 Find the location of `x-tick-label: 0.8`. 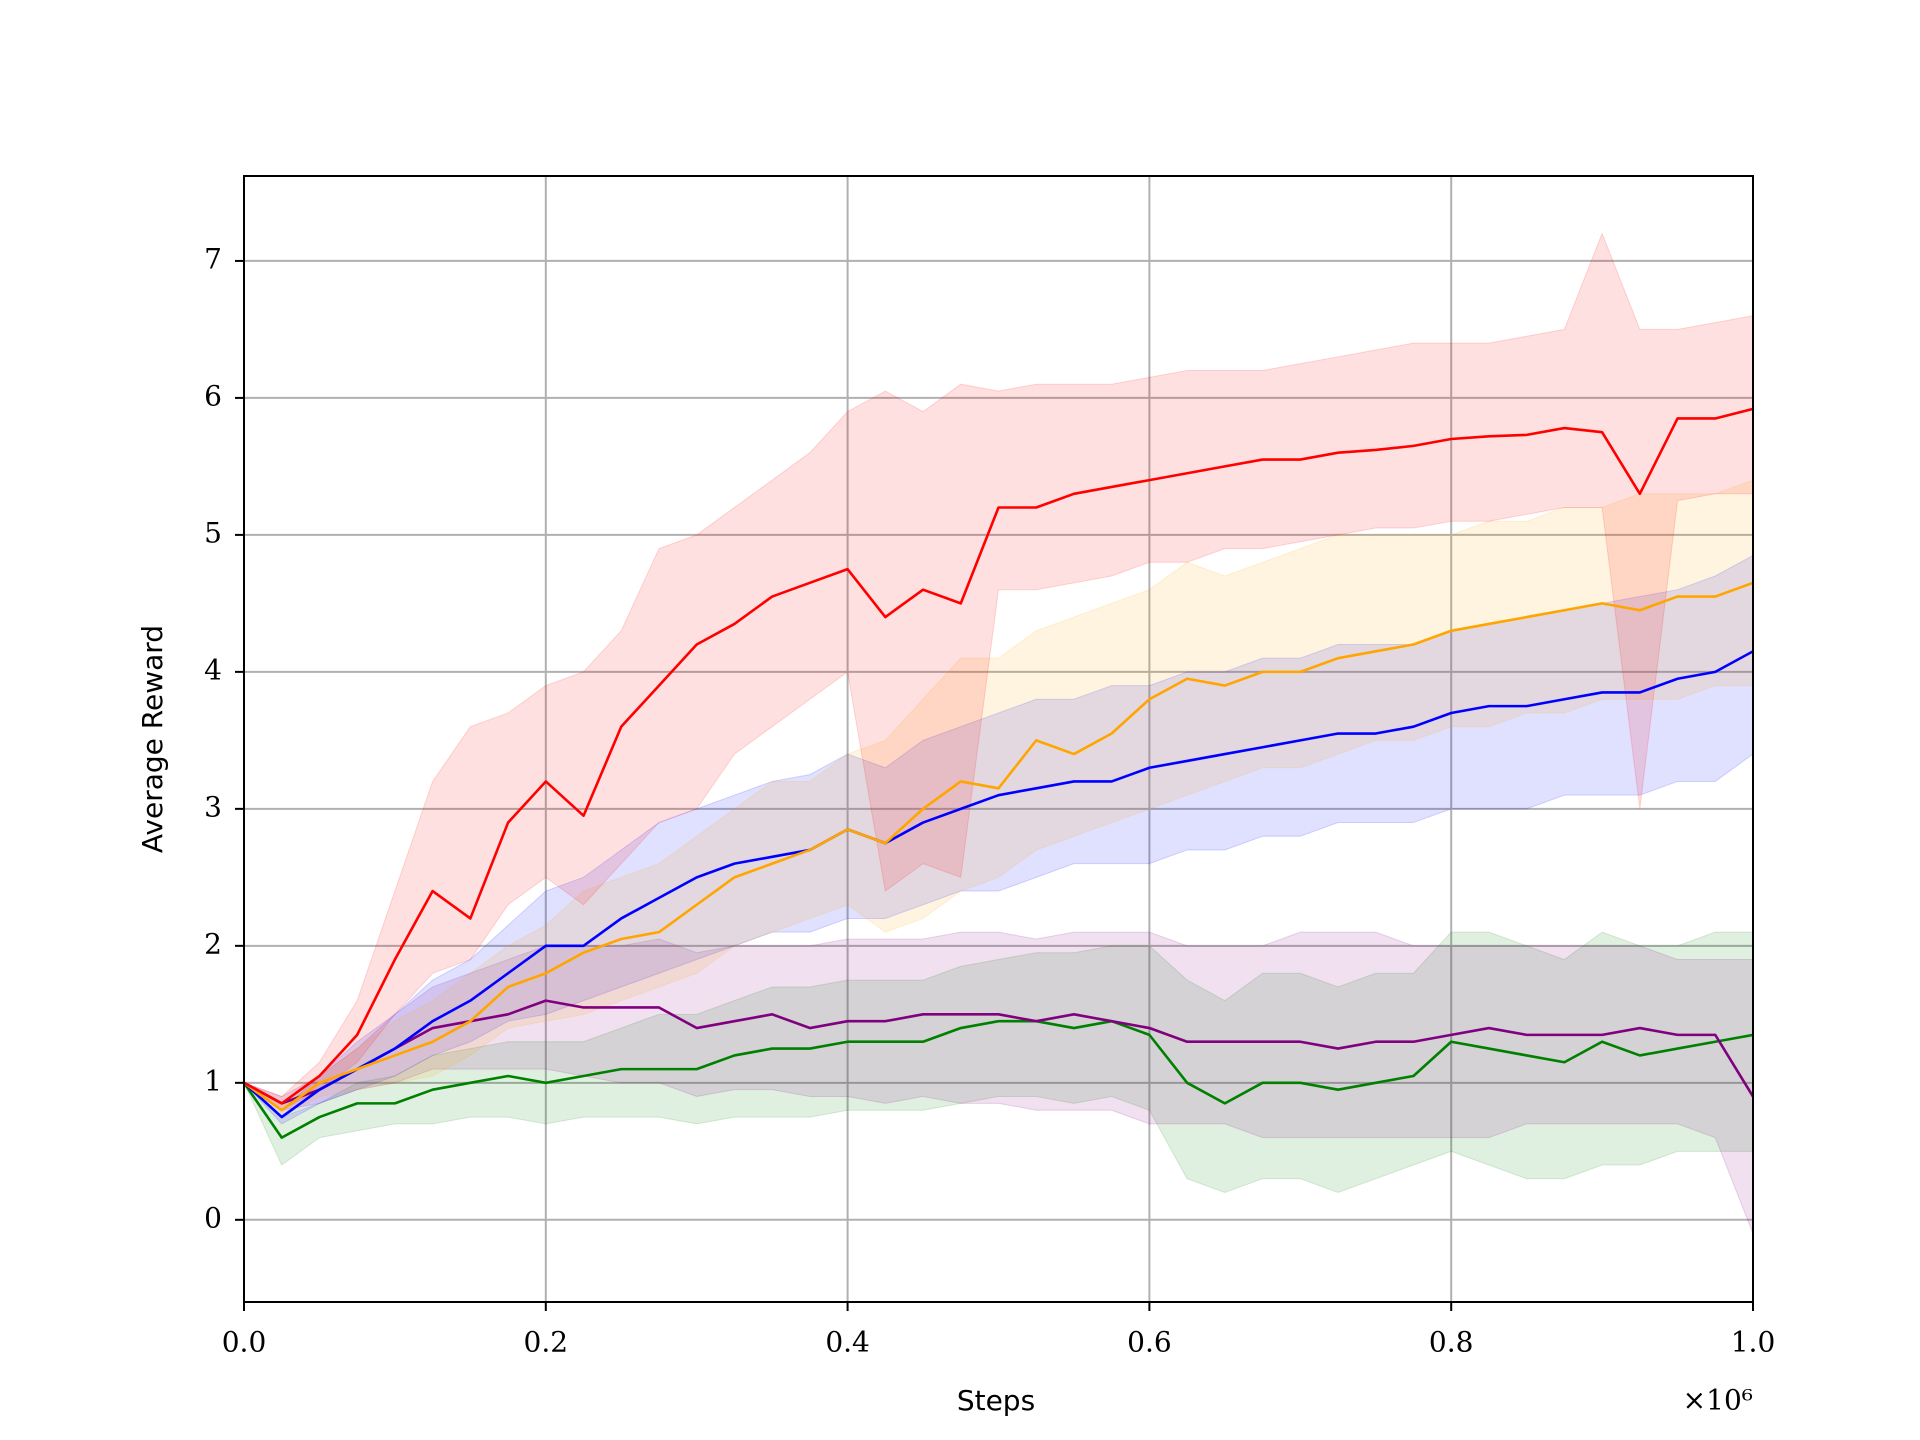

x-tick-label: 0.8 is located at coordinates (1451, 1342).